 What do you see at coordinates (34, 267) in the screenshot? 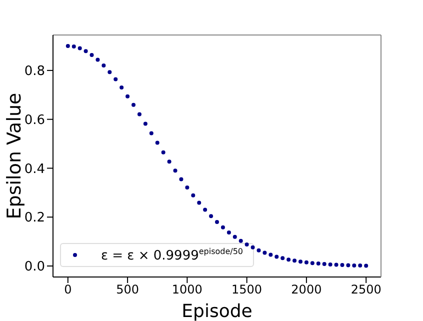
I see `y-tick-label: 0.0` at bounding box center [34, 267].